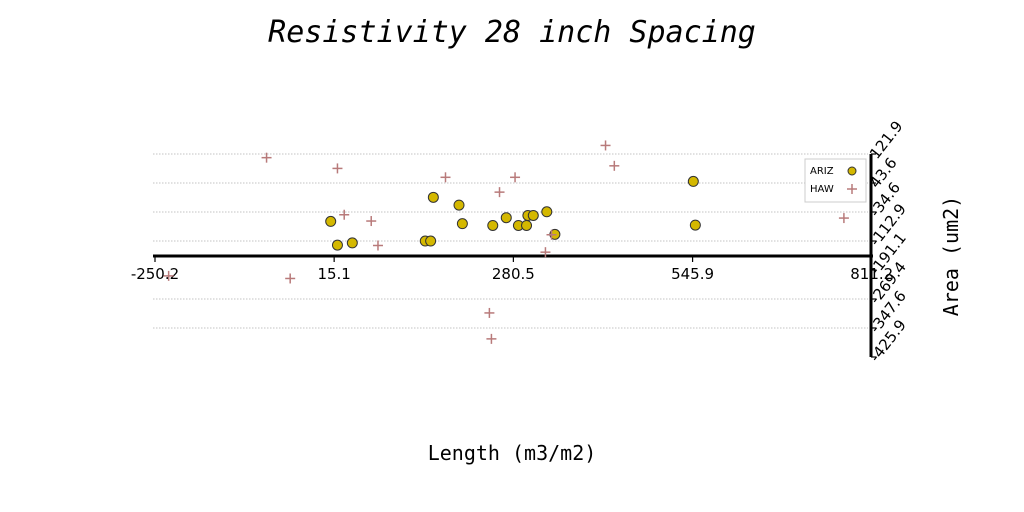  What do you see at coordinates (822, 171) in the screenshot?
I see `legend-label-ariz: ARIZ` at bounding box center [822, 171].